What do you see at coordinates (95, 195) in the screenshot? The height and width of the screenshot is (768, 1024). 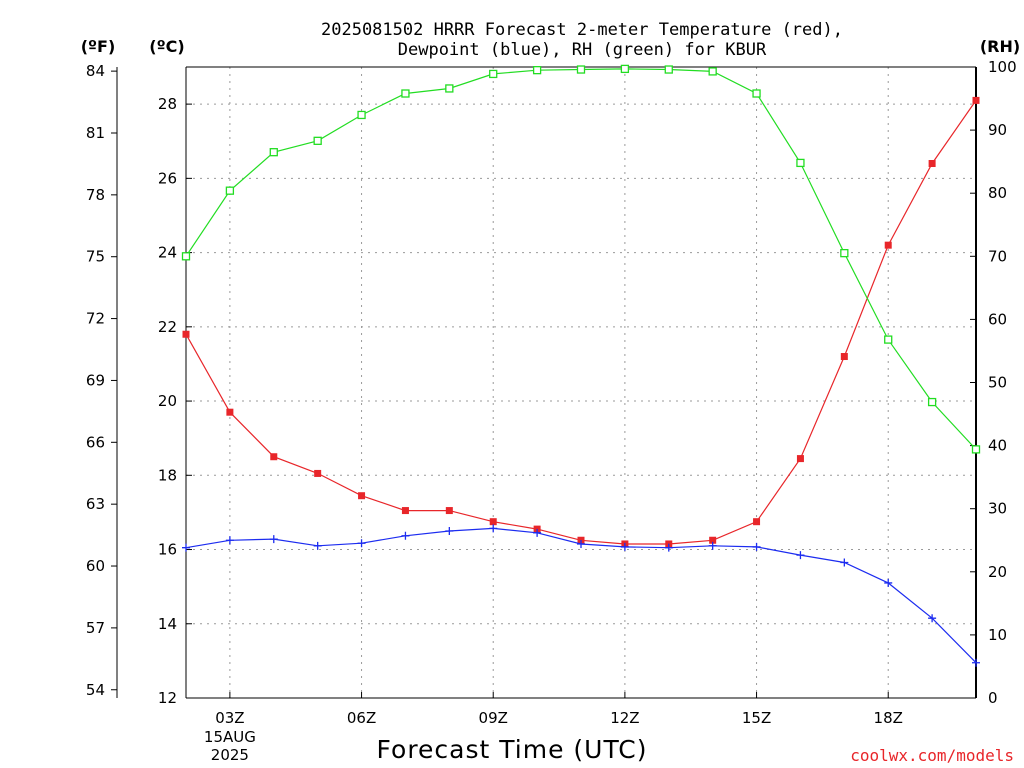 I see `fahrenheit-tick-label: 78` at bounding box center [95, 195].